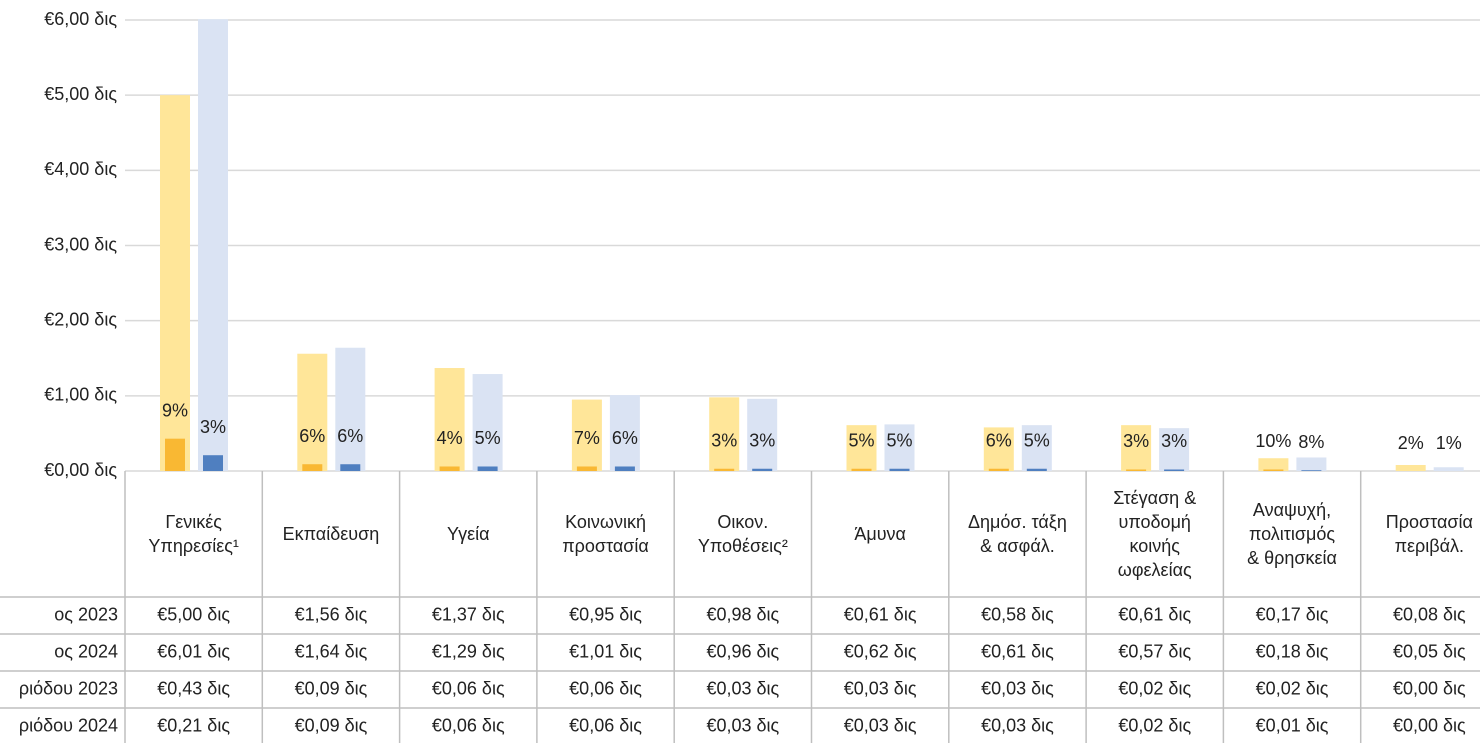  Describe the element at coordinates (605, 614) in the screenshot. I see `table-cell: €0,95 δις` at that location.